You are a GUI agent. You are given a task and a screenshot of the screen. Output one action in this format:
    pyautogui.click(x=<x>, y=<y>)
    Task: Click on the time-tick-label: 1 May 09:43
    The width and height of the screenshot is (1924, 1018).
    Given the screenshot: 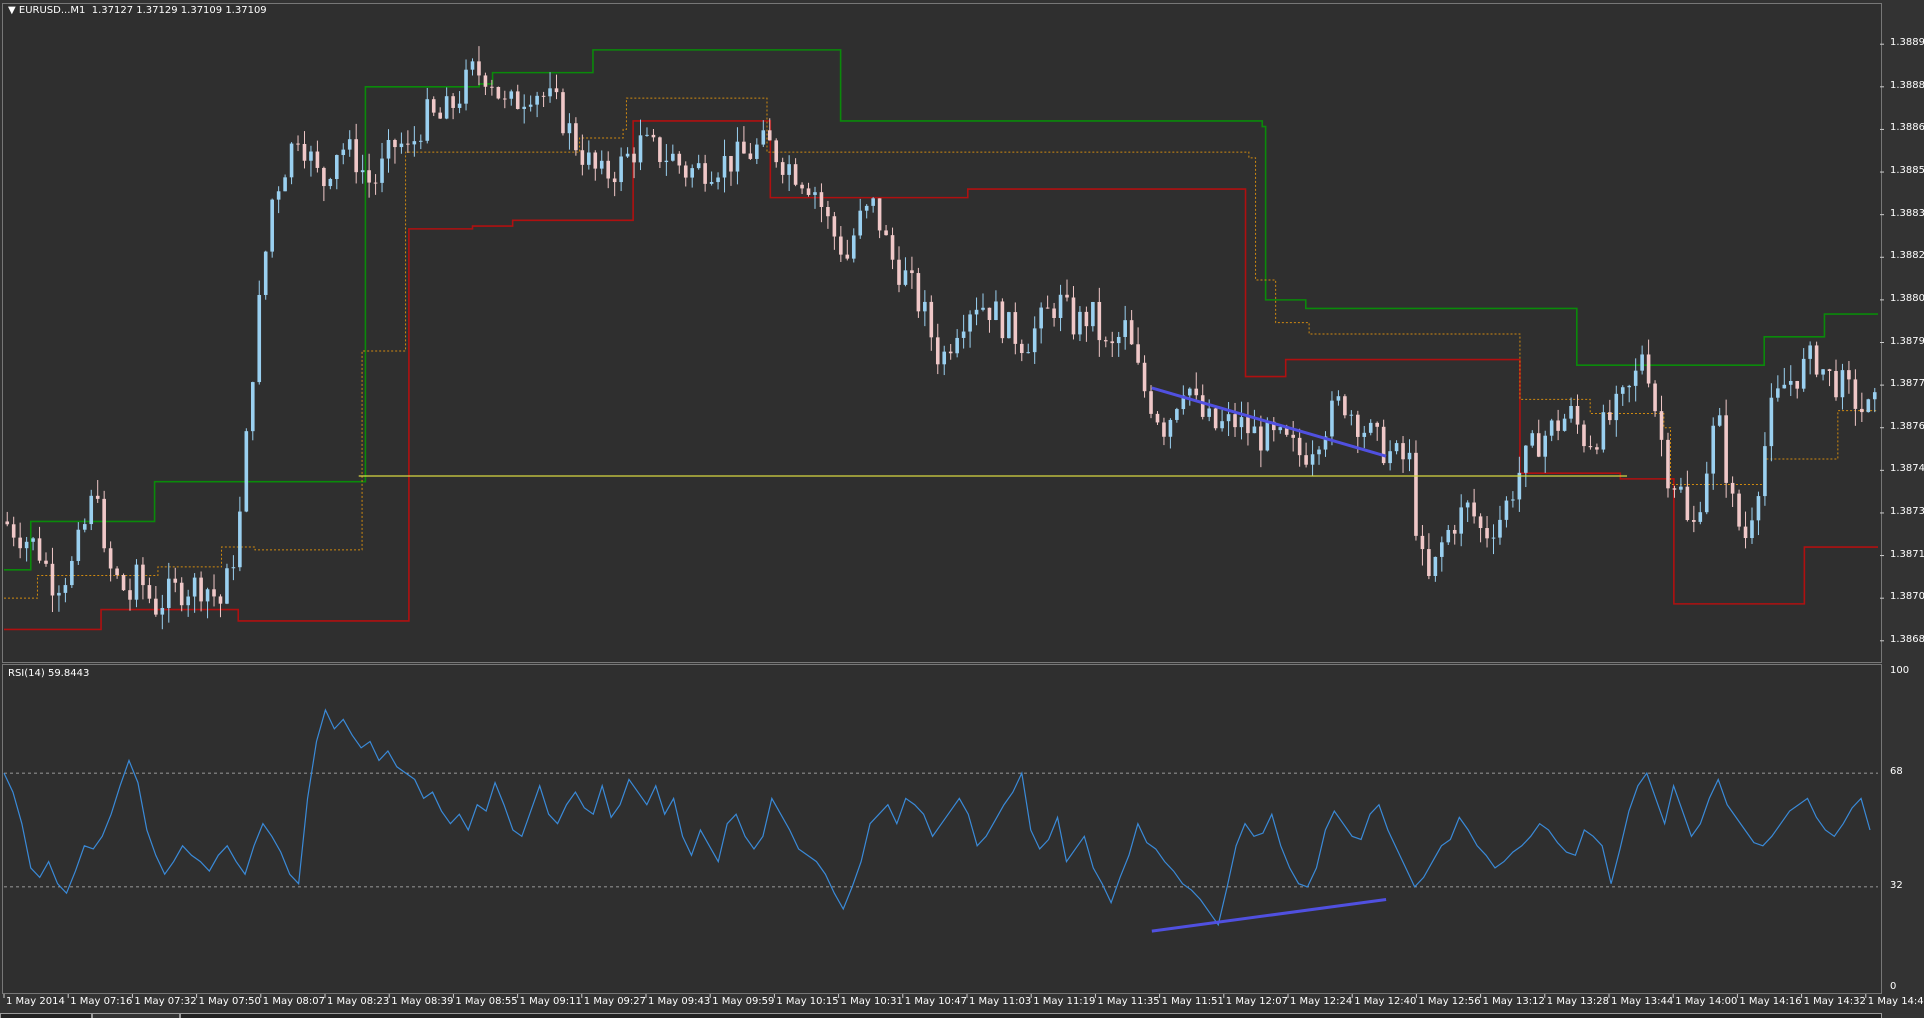 What is the action you would take?
    pyautogui.click(x=679, y=1001)
    